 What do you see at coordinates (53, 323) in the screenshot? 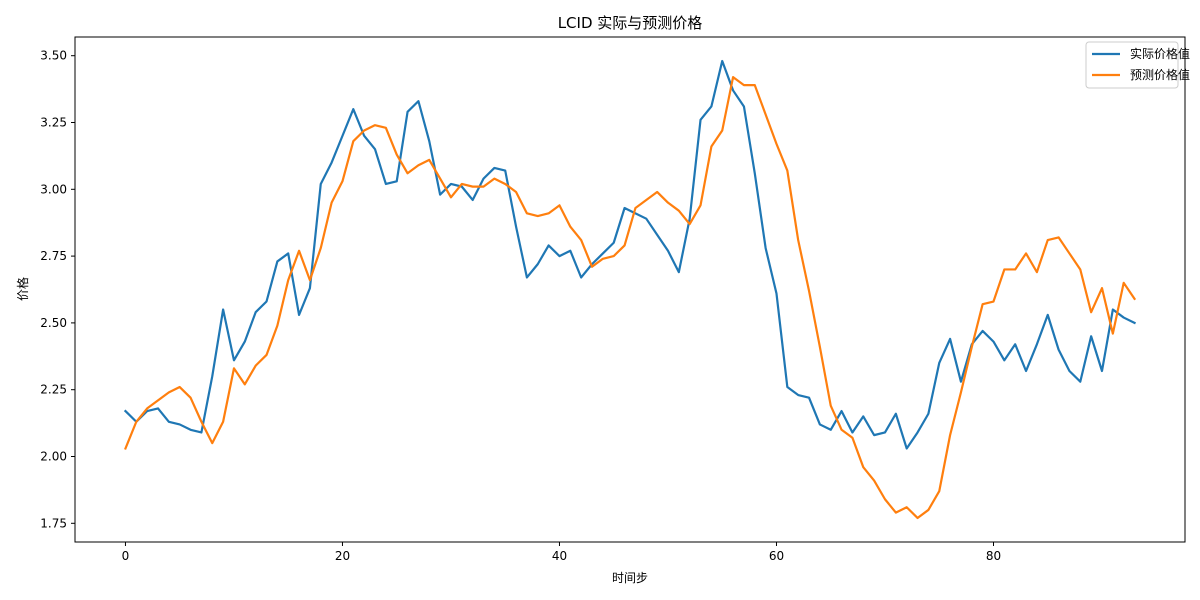
I see `y-tick-label: 2.50` at bounding box center [53, 323].